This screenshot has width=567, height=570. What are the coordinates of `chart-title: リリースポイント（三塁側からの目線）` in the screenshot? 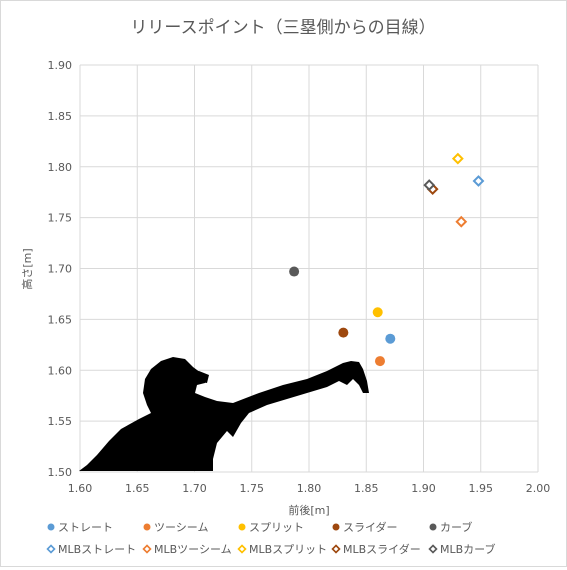 It's located at (282, 28).